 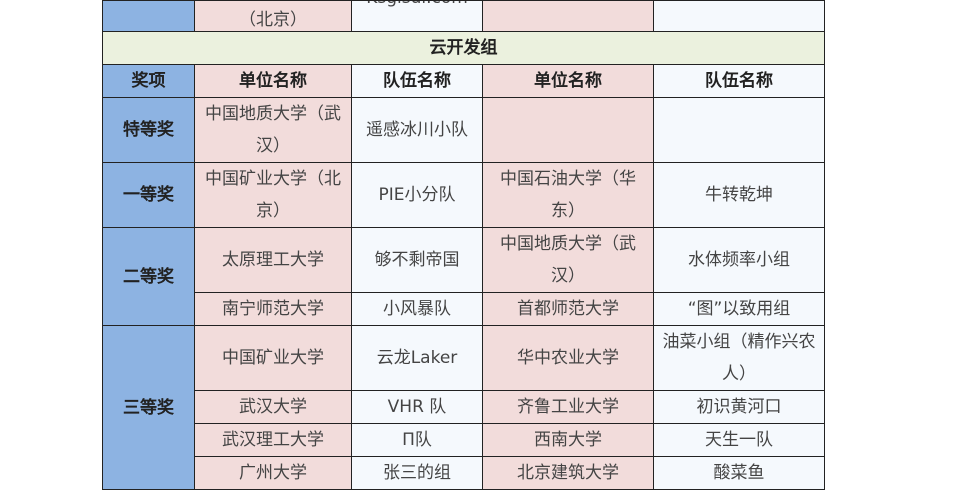 I want to click on unit-cell: 齐鲁工业大学, so click(x=568, y=407).